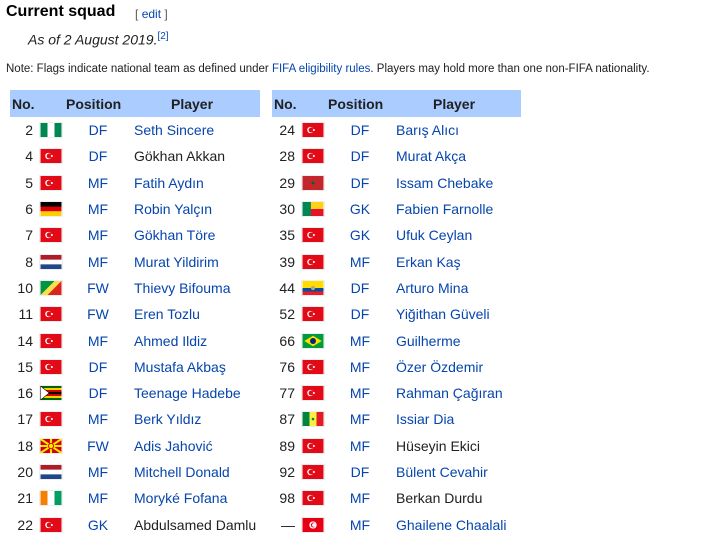 This screenshot has width=727, height=551. Describe the element at coordinates (449, 393) in the screenshot. I see `player-link: Rahman Çağıran` at that location.